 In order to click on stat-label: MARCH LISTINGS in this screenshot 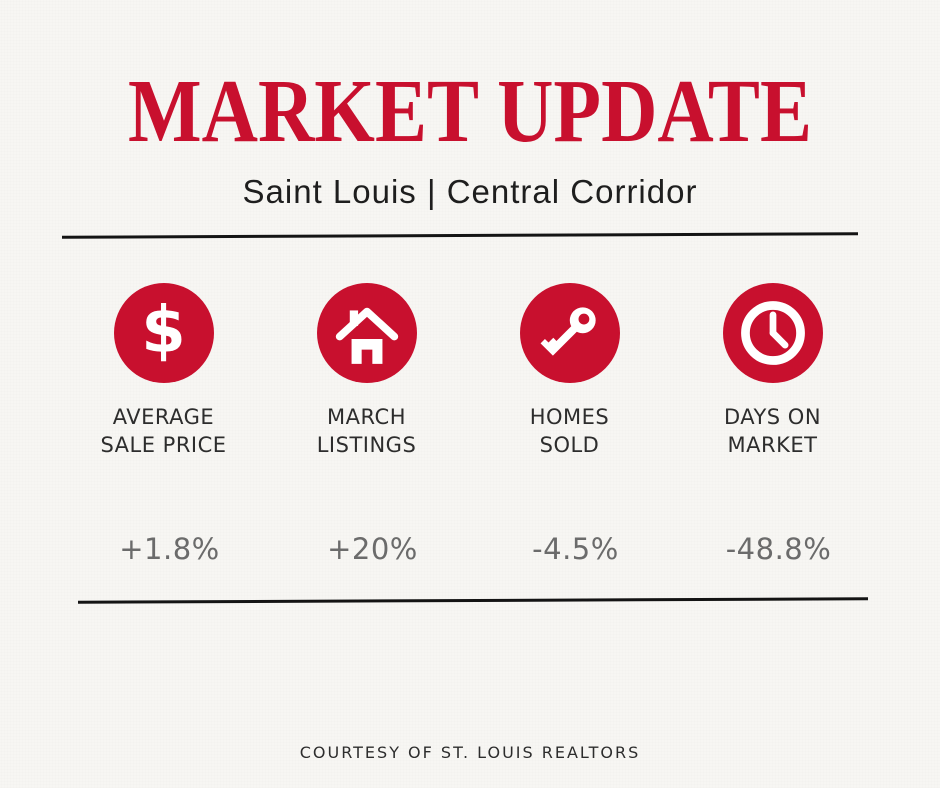, I will do `click(367, 431)`.